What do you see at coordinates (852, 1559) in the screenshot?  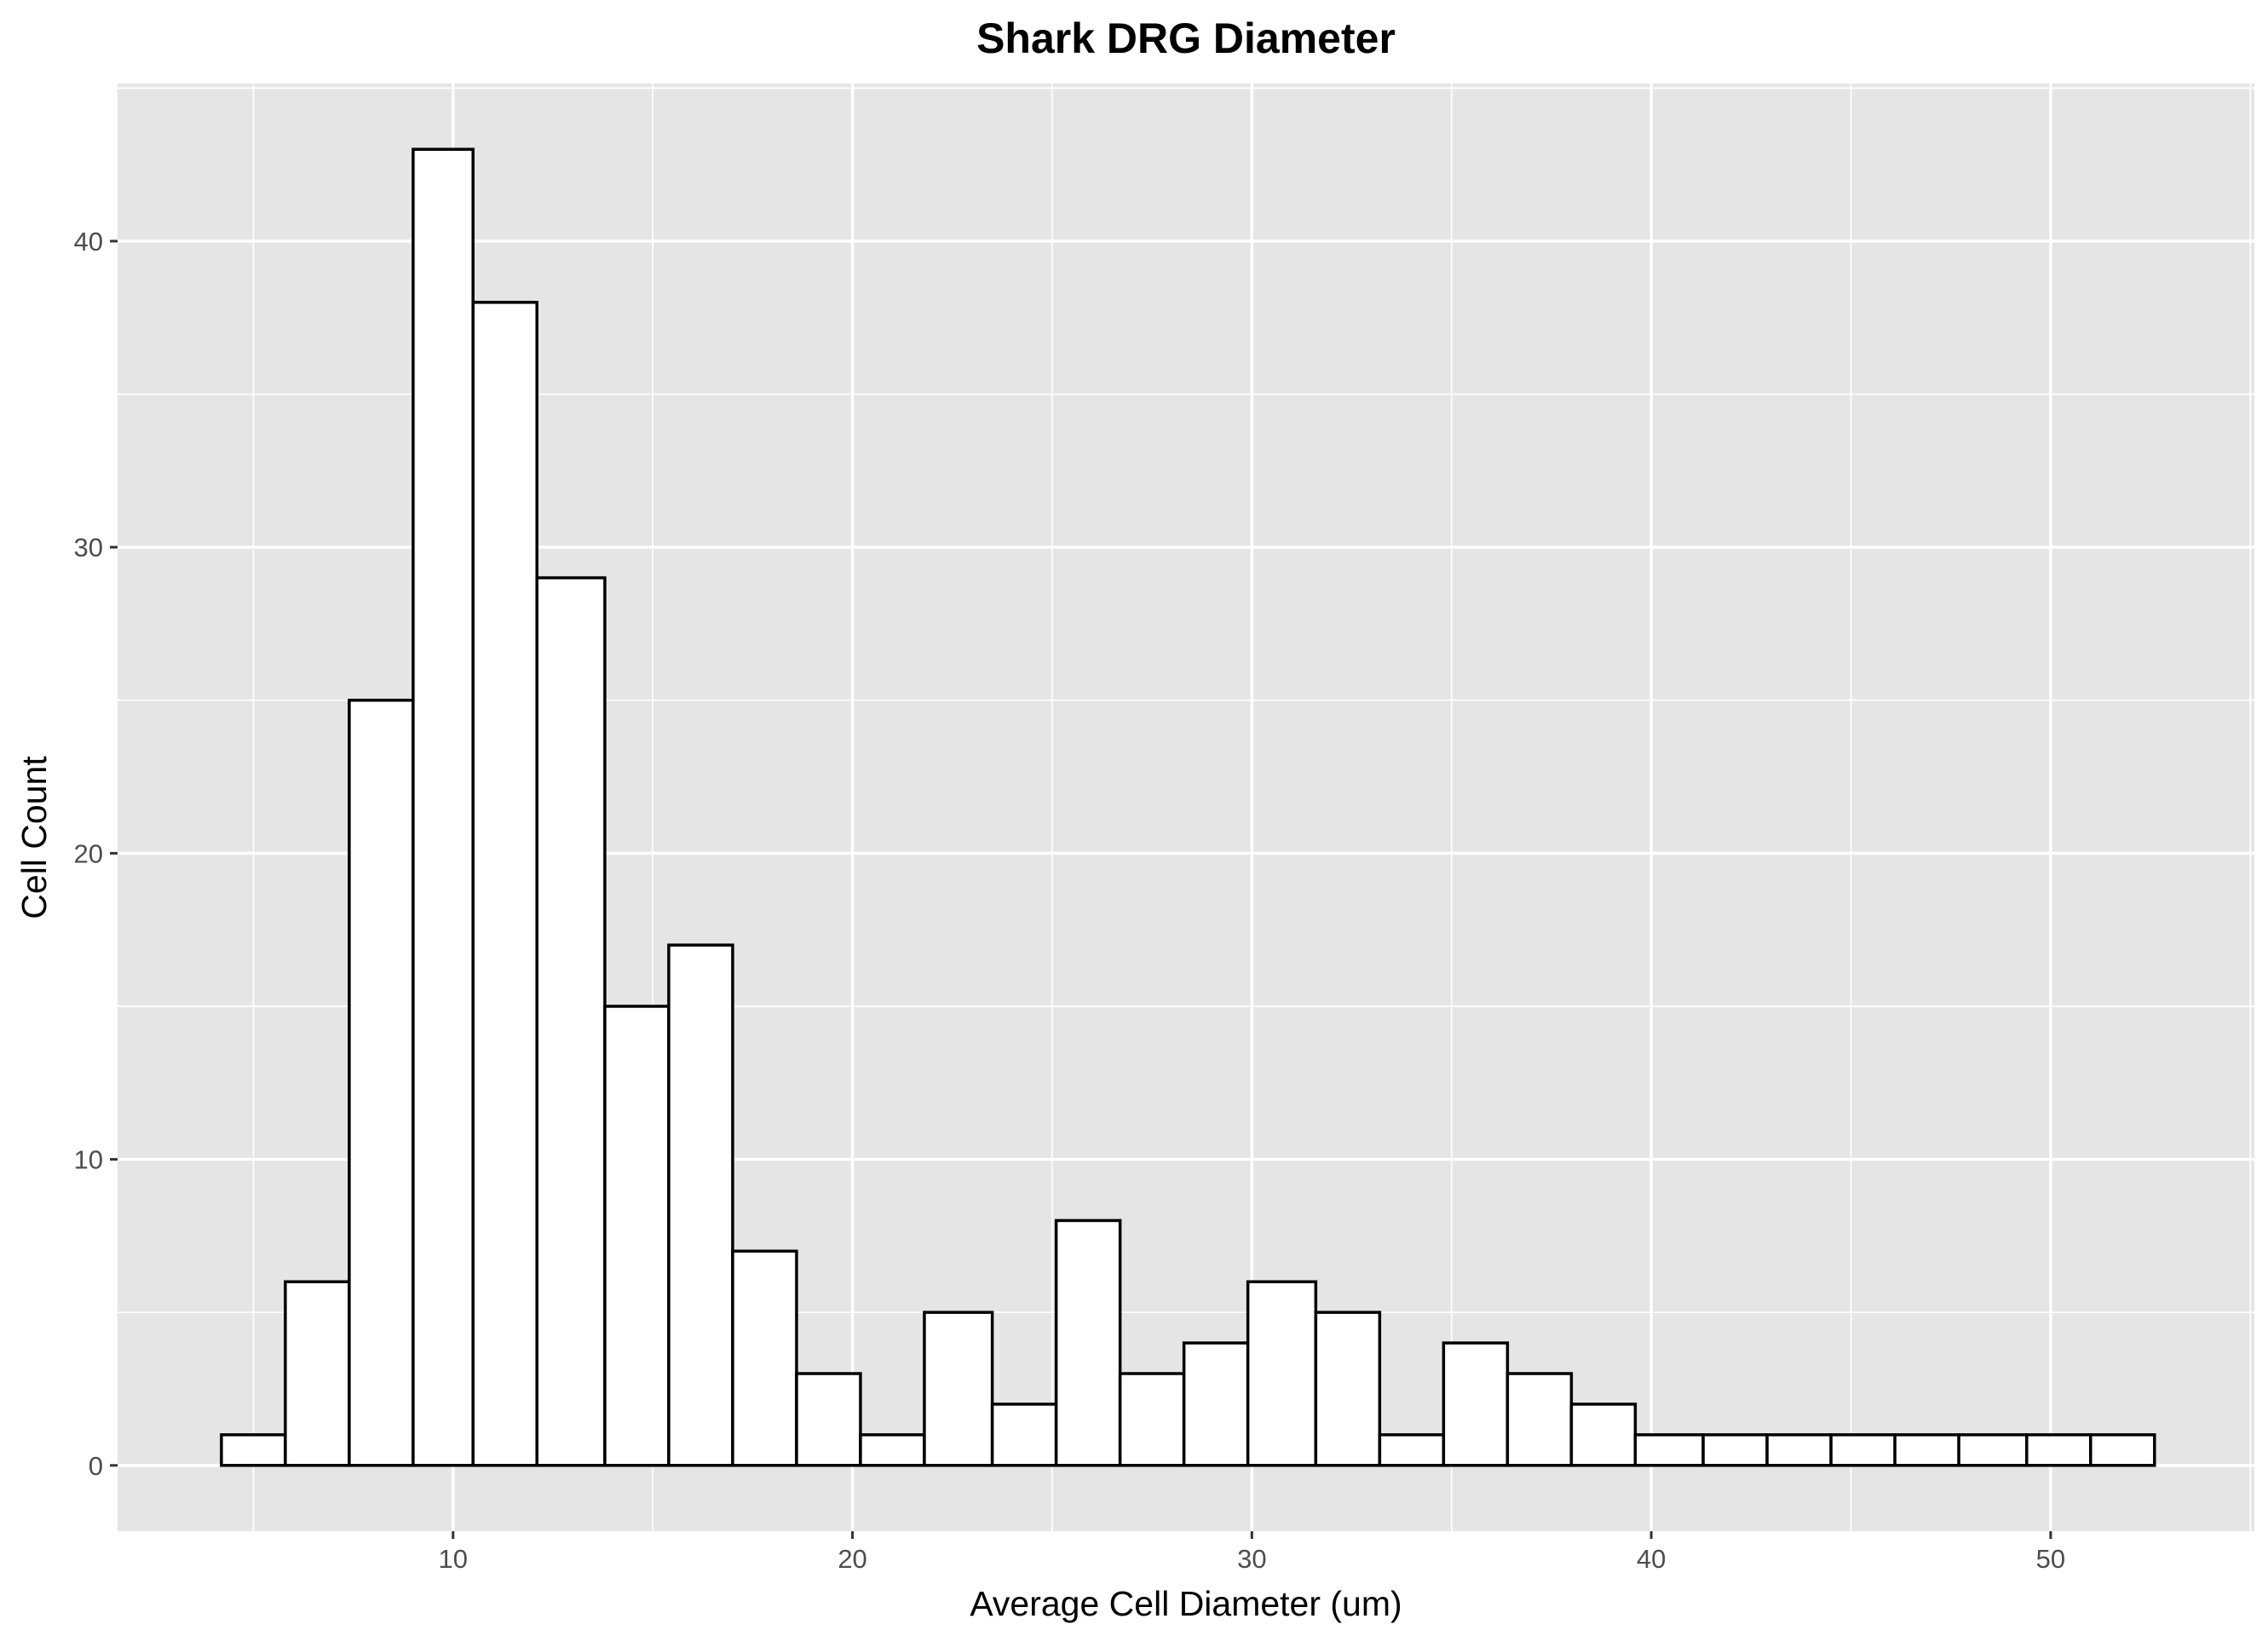 I see `x-tick-label: 20` at bounding box center [852, 1559].